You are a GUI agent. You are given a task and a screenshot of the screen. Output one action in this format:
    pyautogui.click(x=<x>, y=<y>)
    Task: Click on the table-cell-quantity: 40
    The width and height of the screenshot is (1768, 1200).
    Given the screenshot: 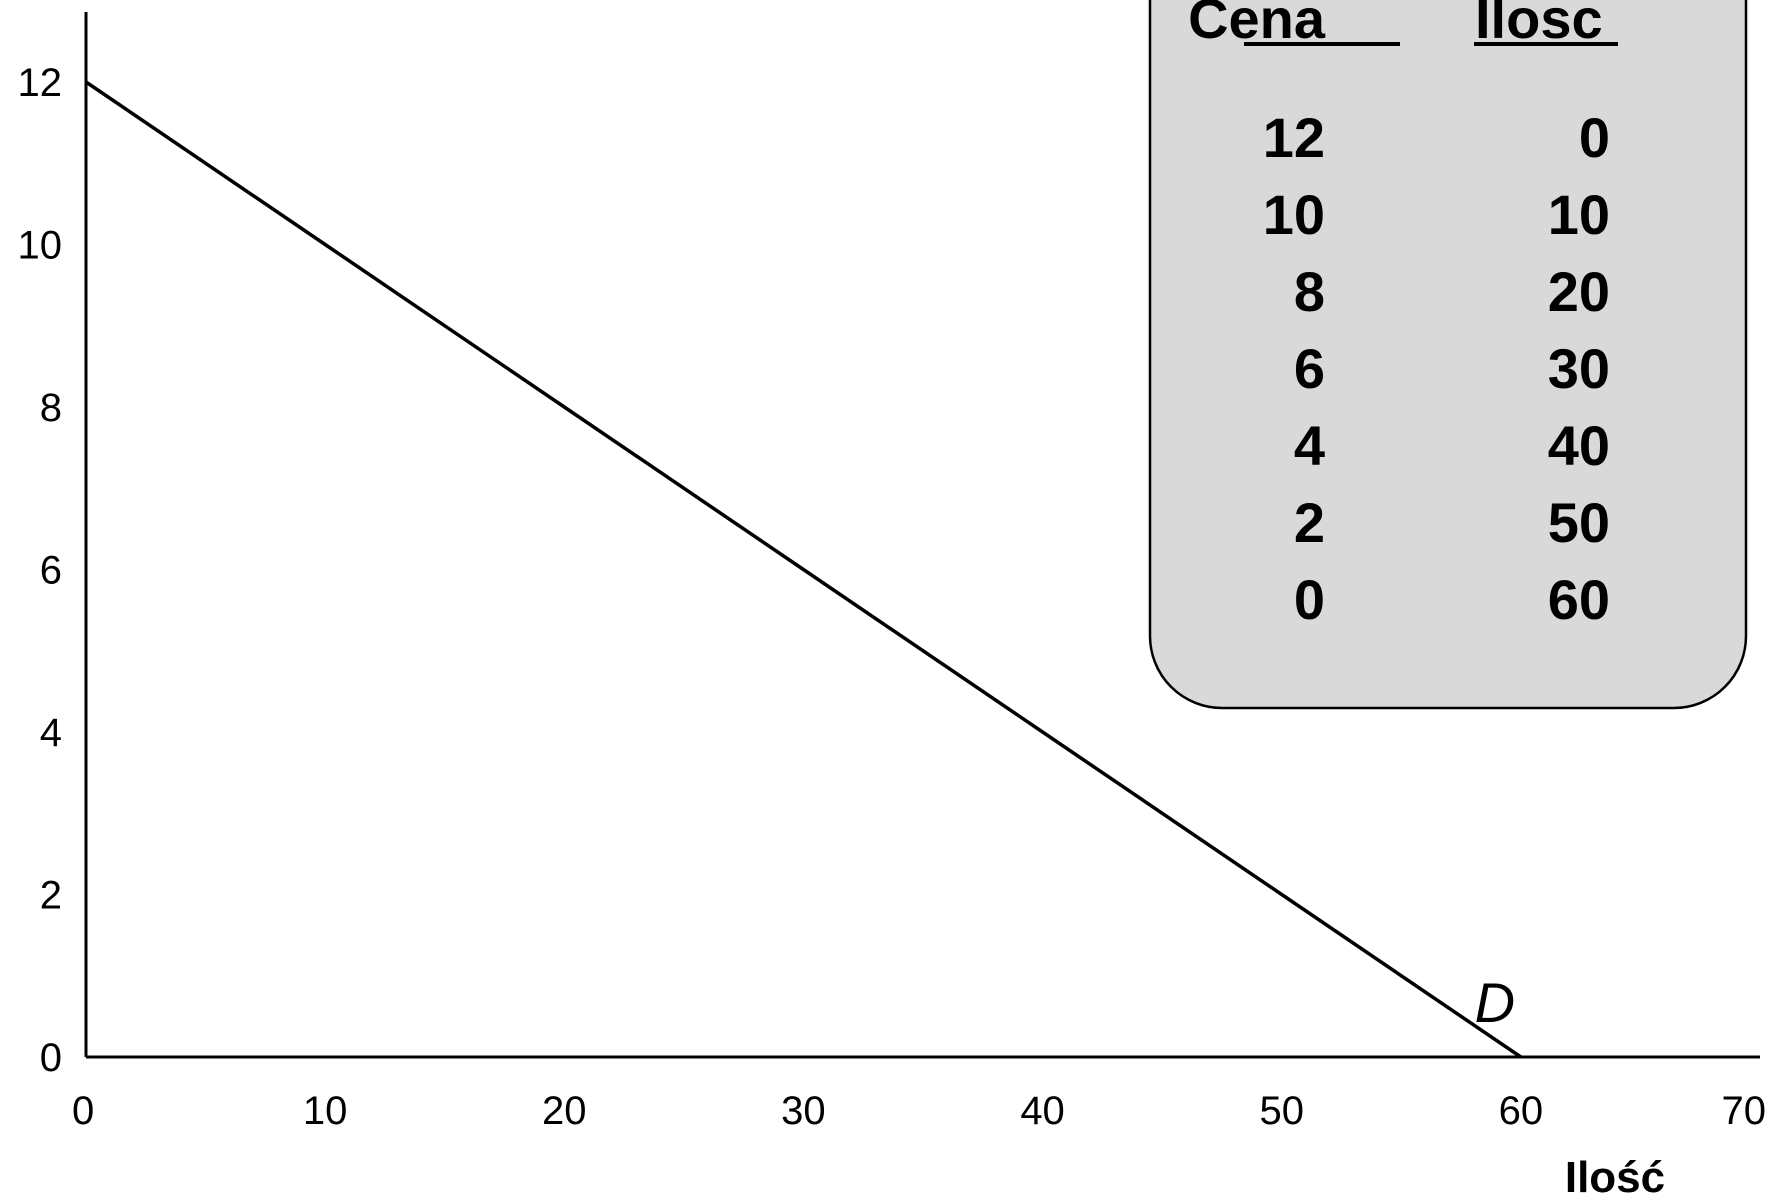 What is the action you would take?
    pyautogui.click(x=1579, y=445)
    